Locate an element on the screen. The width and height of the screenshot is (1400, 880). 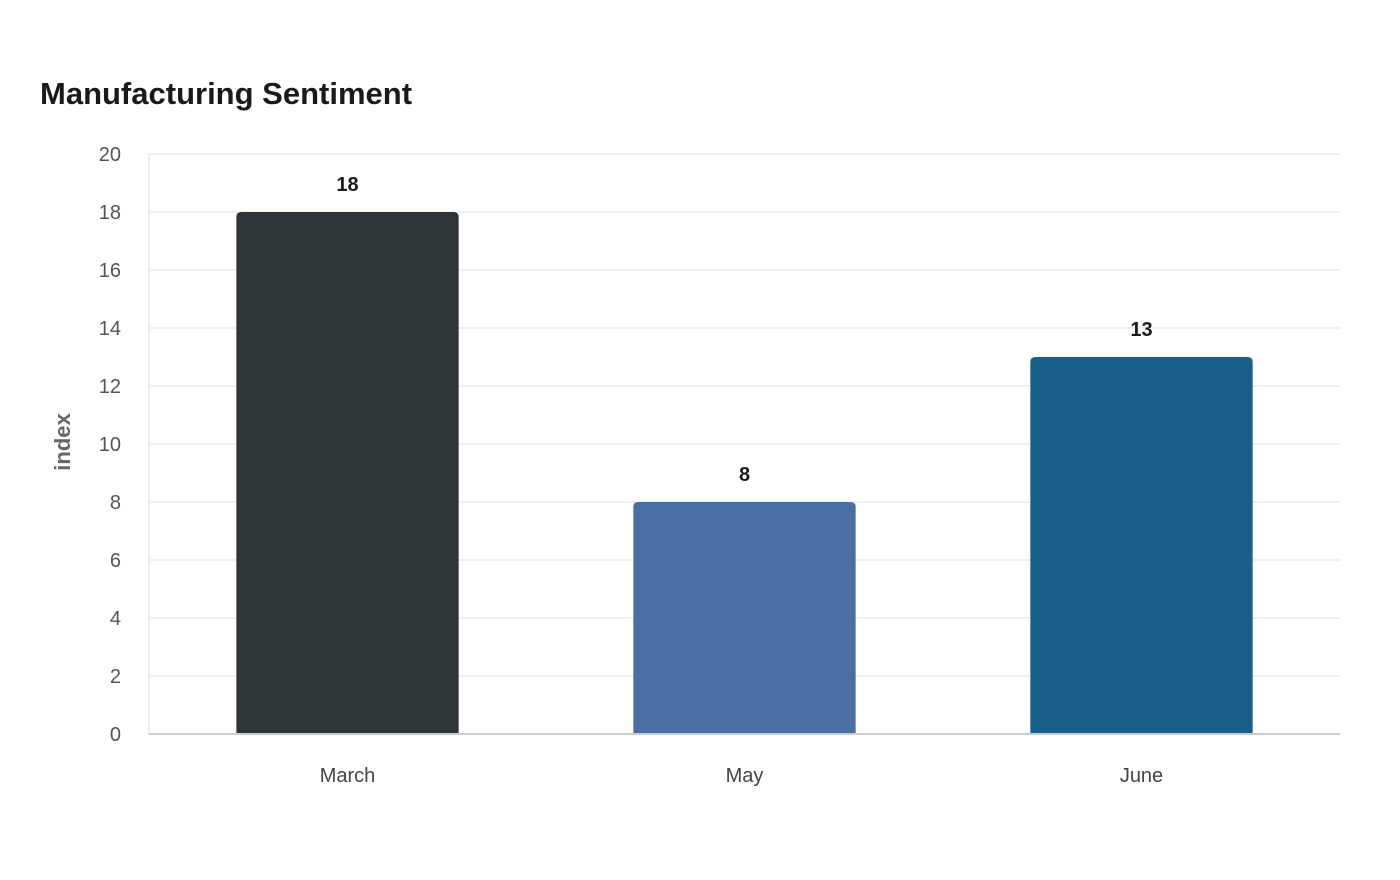
y-tick-label: 18 is located at coordinates (110, 213).